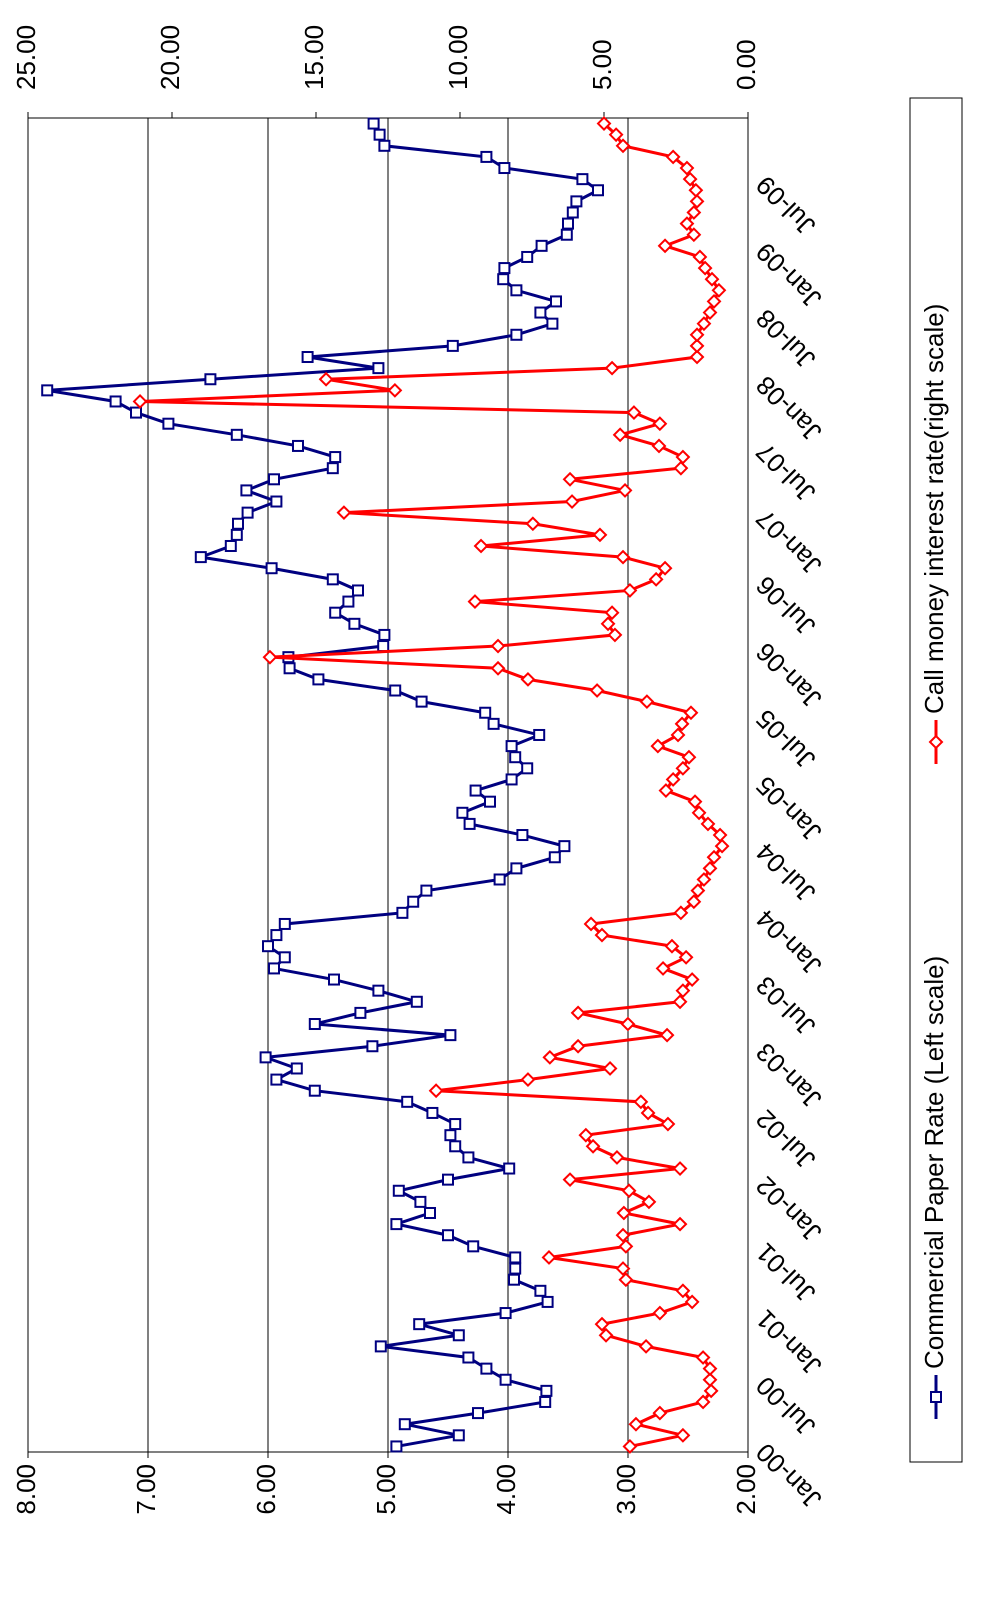 Image resolution: width=990 pixels, height=1619 pixels. What do you see at coordinates (936, 780) in the screenshot?
I see `legend-box` at bounding box center [936, 780].